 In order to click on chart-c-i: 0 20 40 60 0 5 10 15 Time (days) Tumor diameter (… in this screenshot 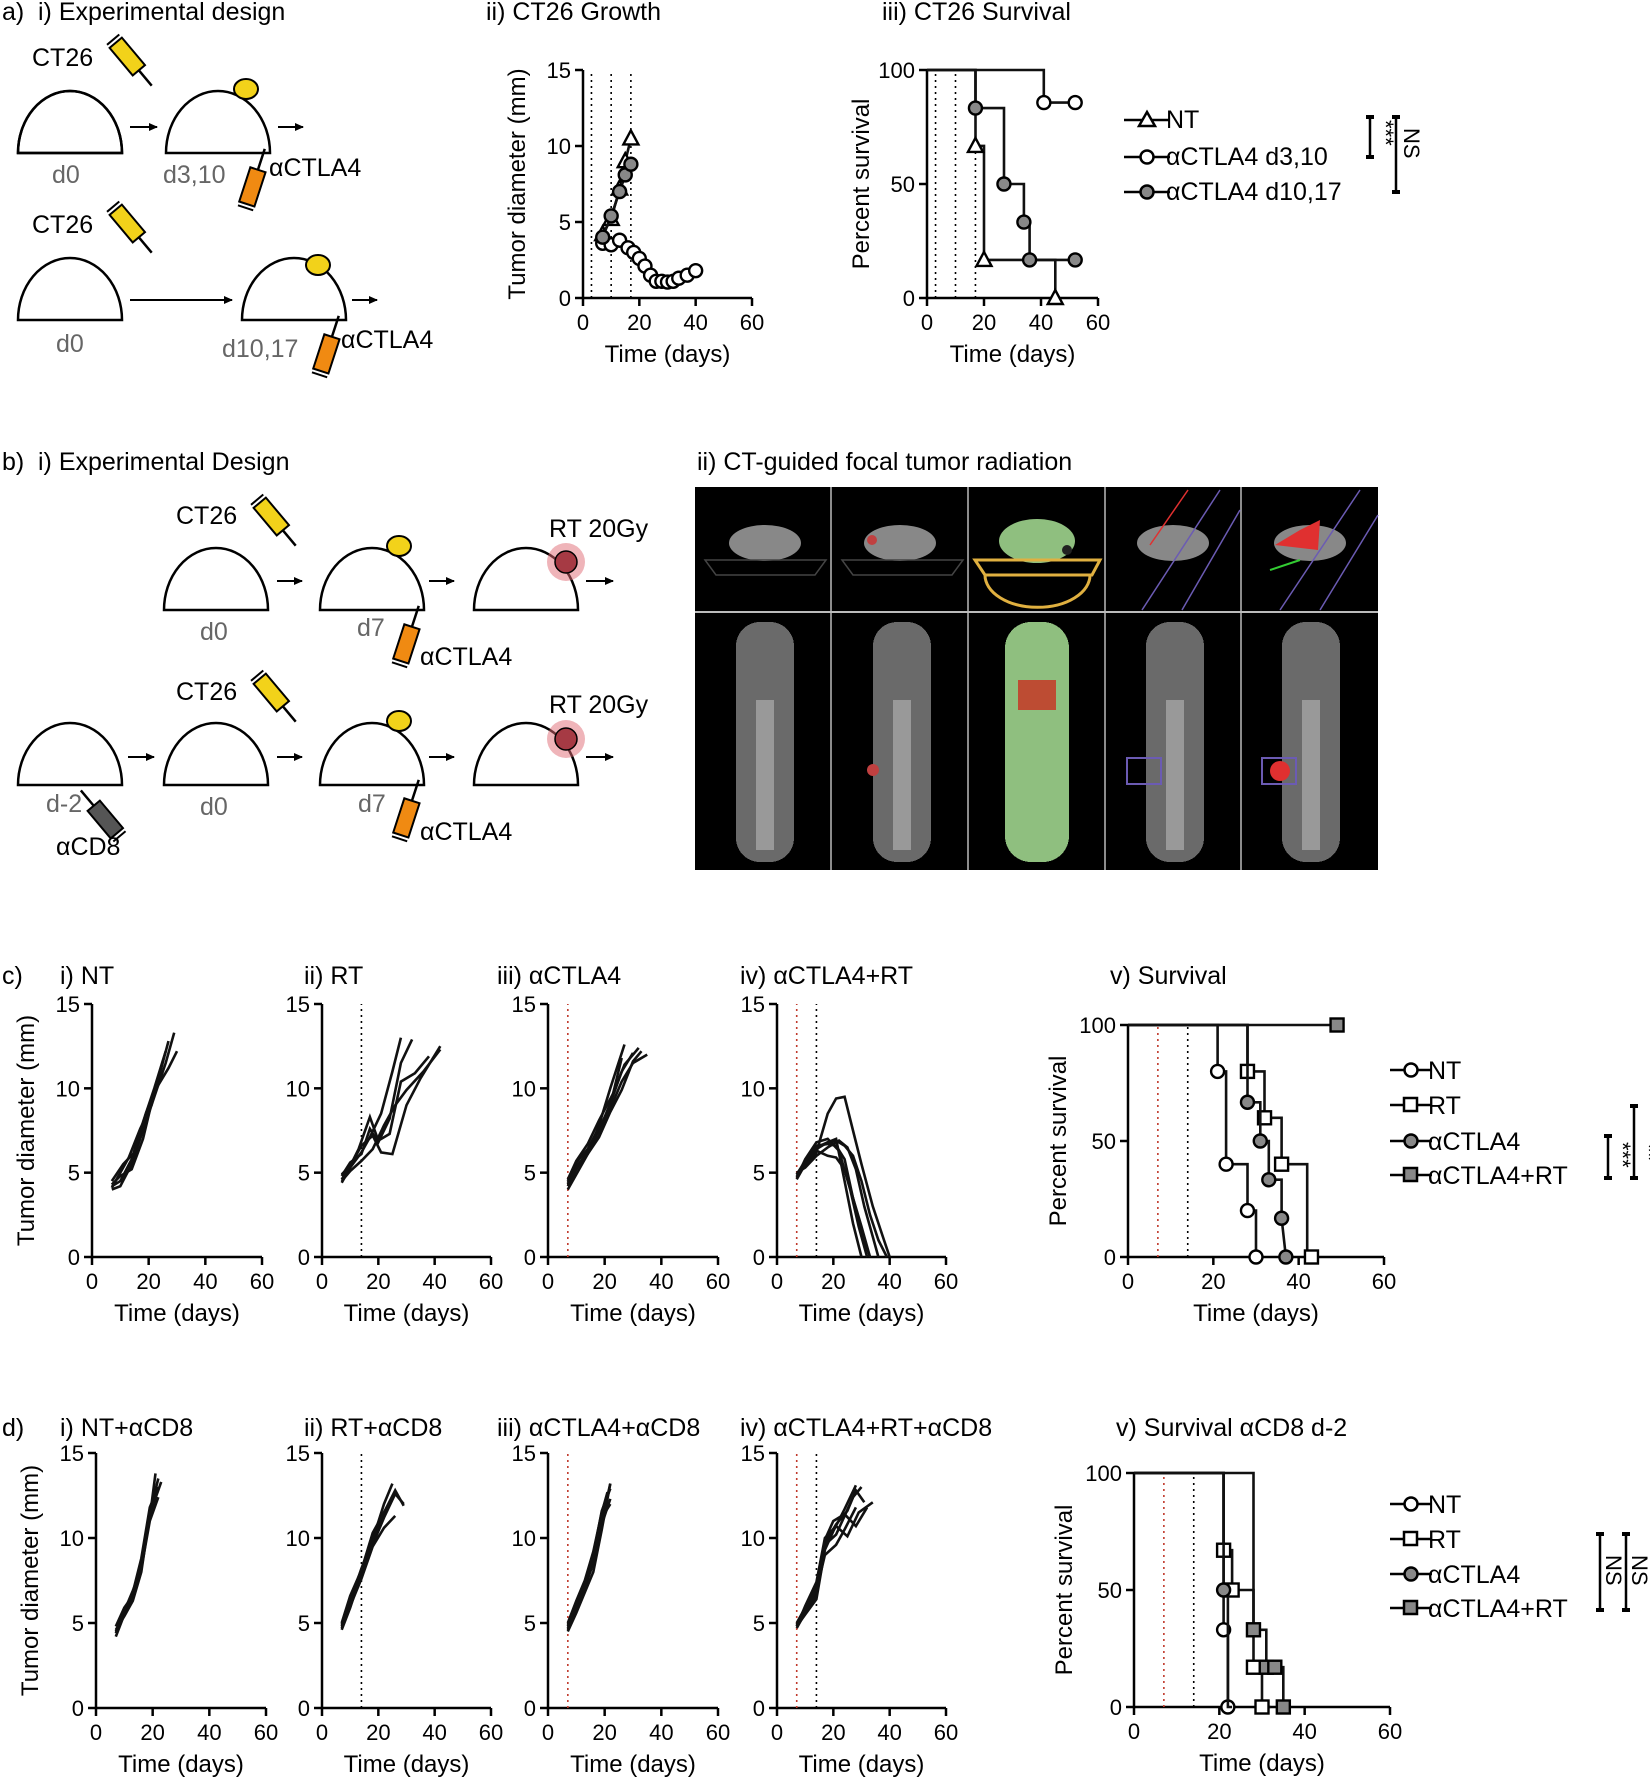, I will do `click(143, 1159)`.